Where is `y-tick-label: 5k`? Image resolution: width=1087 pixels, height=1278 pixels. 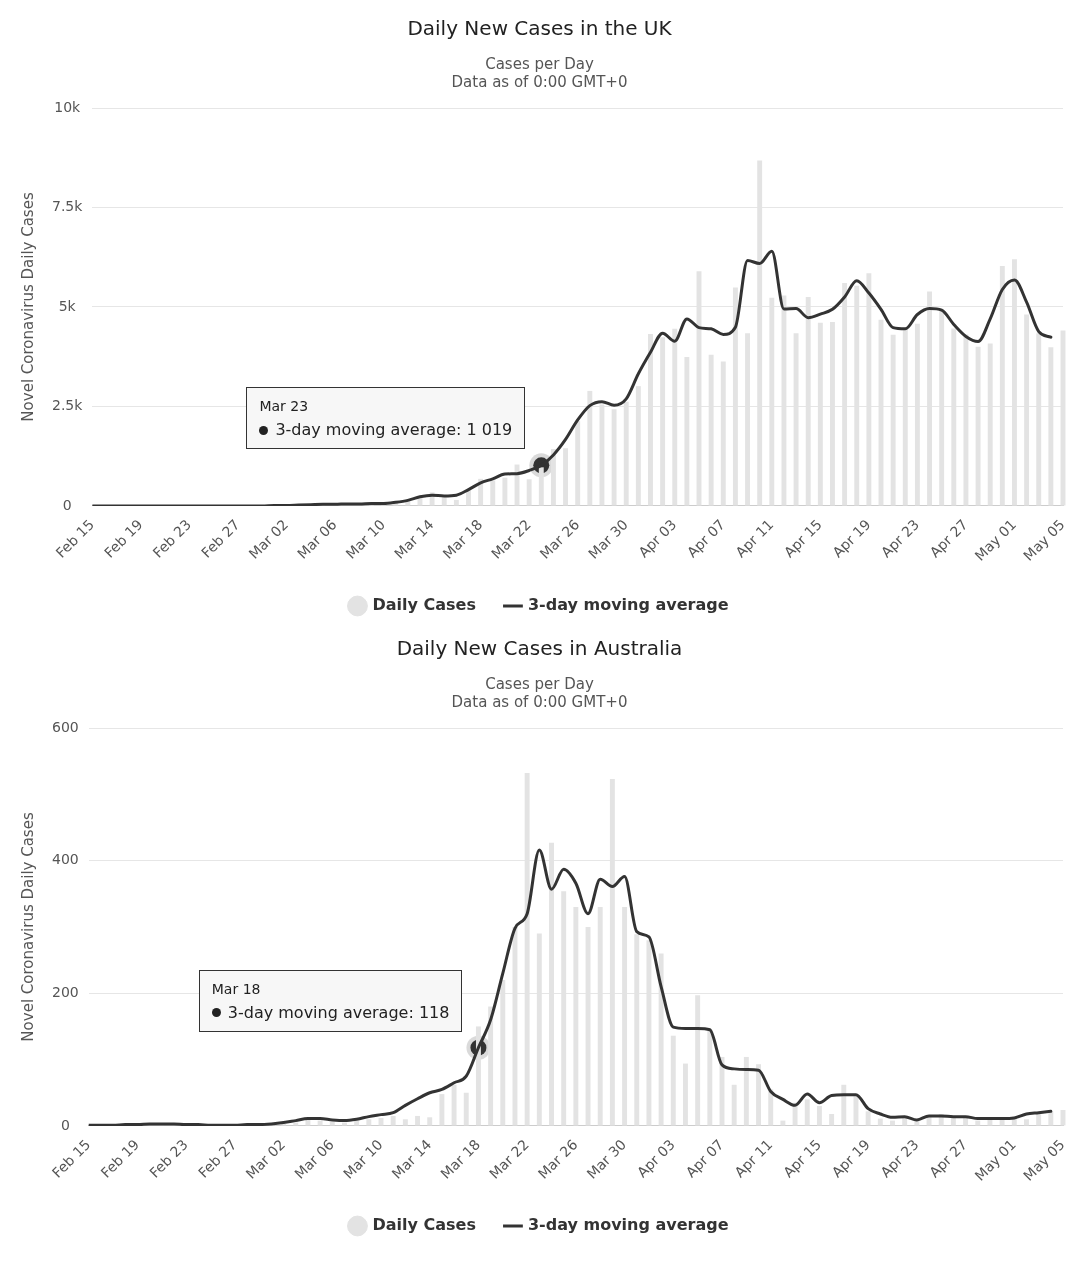 y-tick-label: 5k is located at coordinates (67, 305).